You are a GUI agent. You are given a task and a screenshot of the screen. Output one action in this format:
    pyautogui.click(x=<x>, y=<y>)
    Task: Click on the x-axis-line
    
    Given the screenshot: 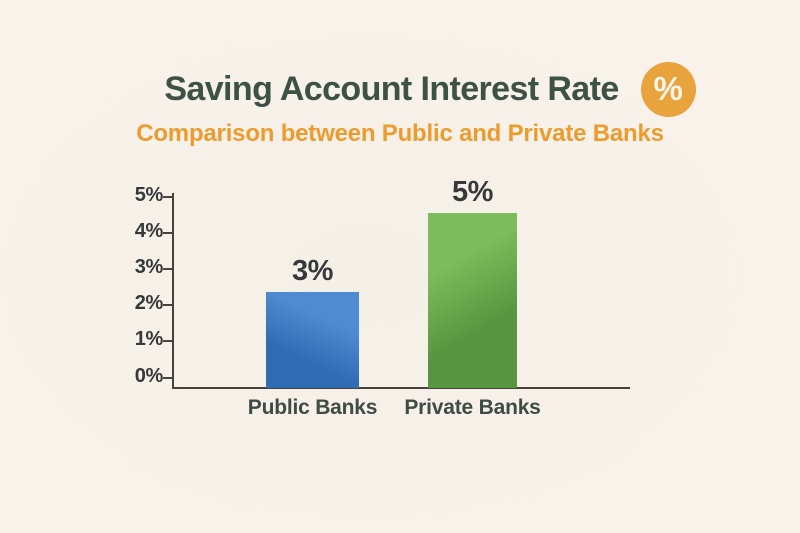 What is the action you would take?
    pyautogui.click(x=401, y=388)
    